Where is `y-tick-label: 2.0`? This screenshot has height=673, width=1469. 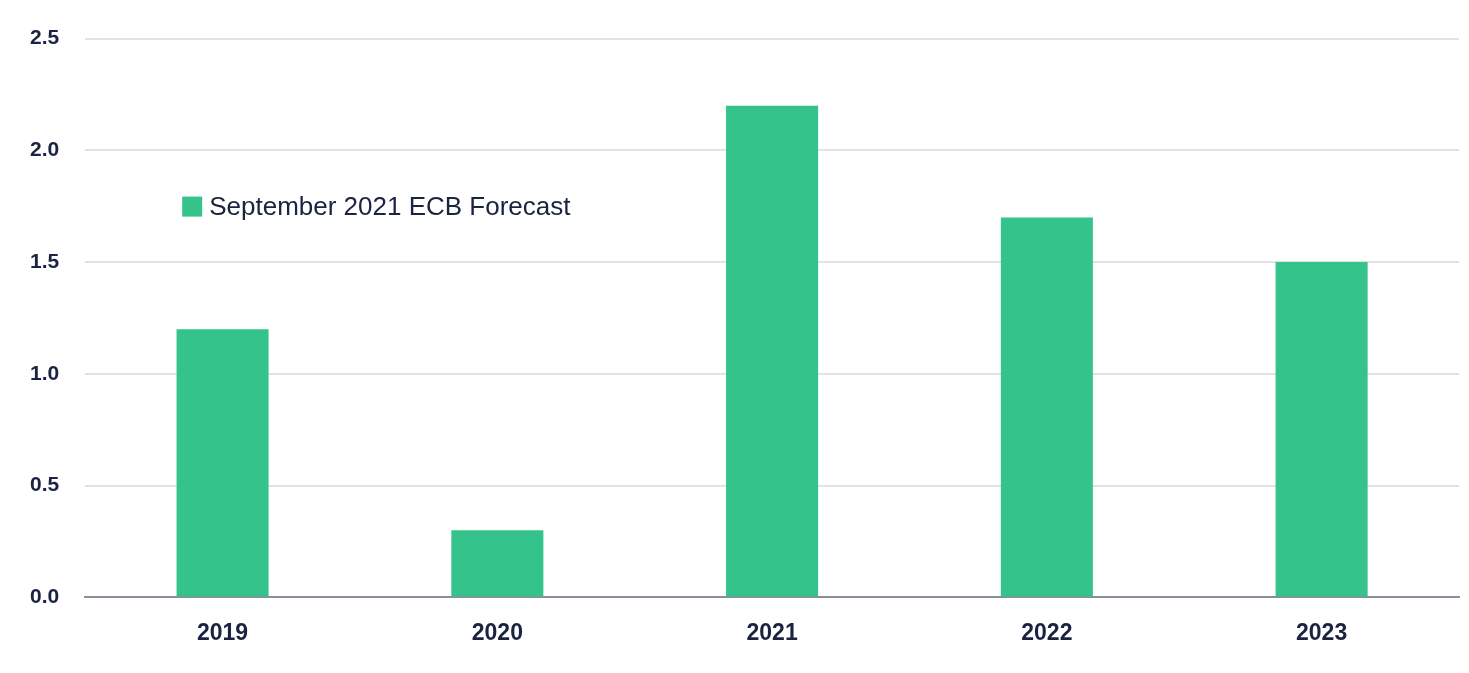 y-tick-label: 2.0 is located at coordinates (44, 149).